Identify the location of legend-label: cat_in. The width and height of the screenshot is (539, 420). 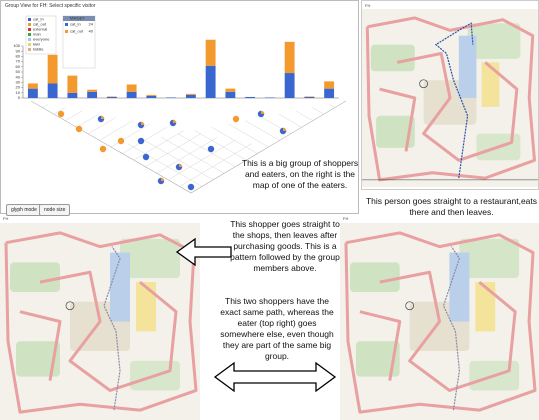
(38, 19).